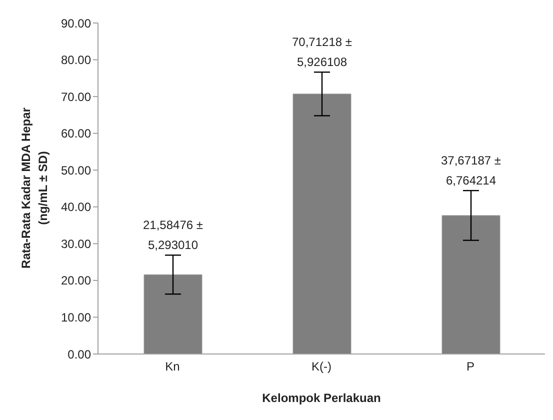  Describe the element at coordinates (172, 367) in the screenshot. I see `x-tick-label: Kn` at that location.